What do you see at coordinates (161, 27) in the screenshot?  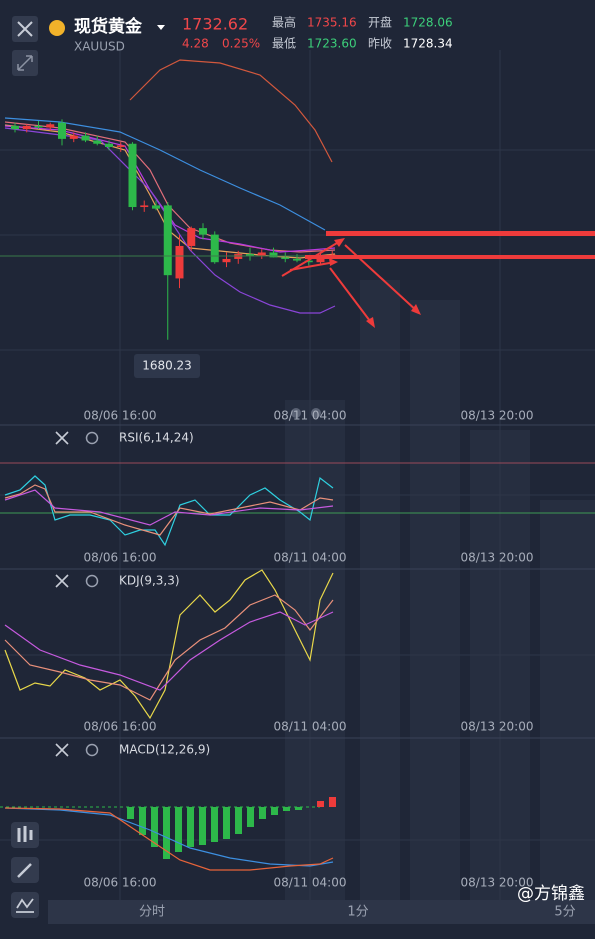 I see `dropdown-arrow` at bounding box center [161, 27].